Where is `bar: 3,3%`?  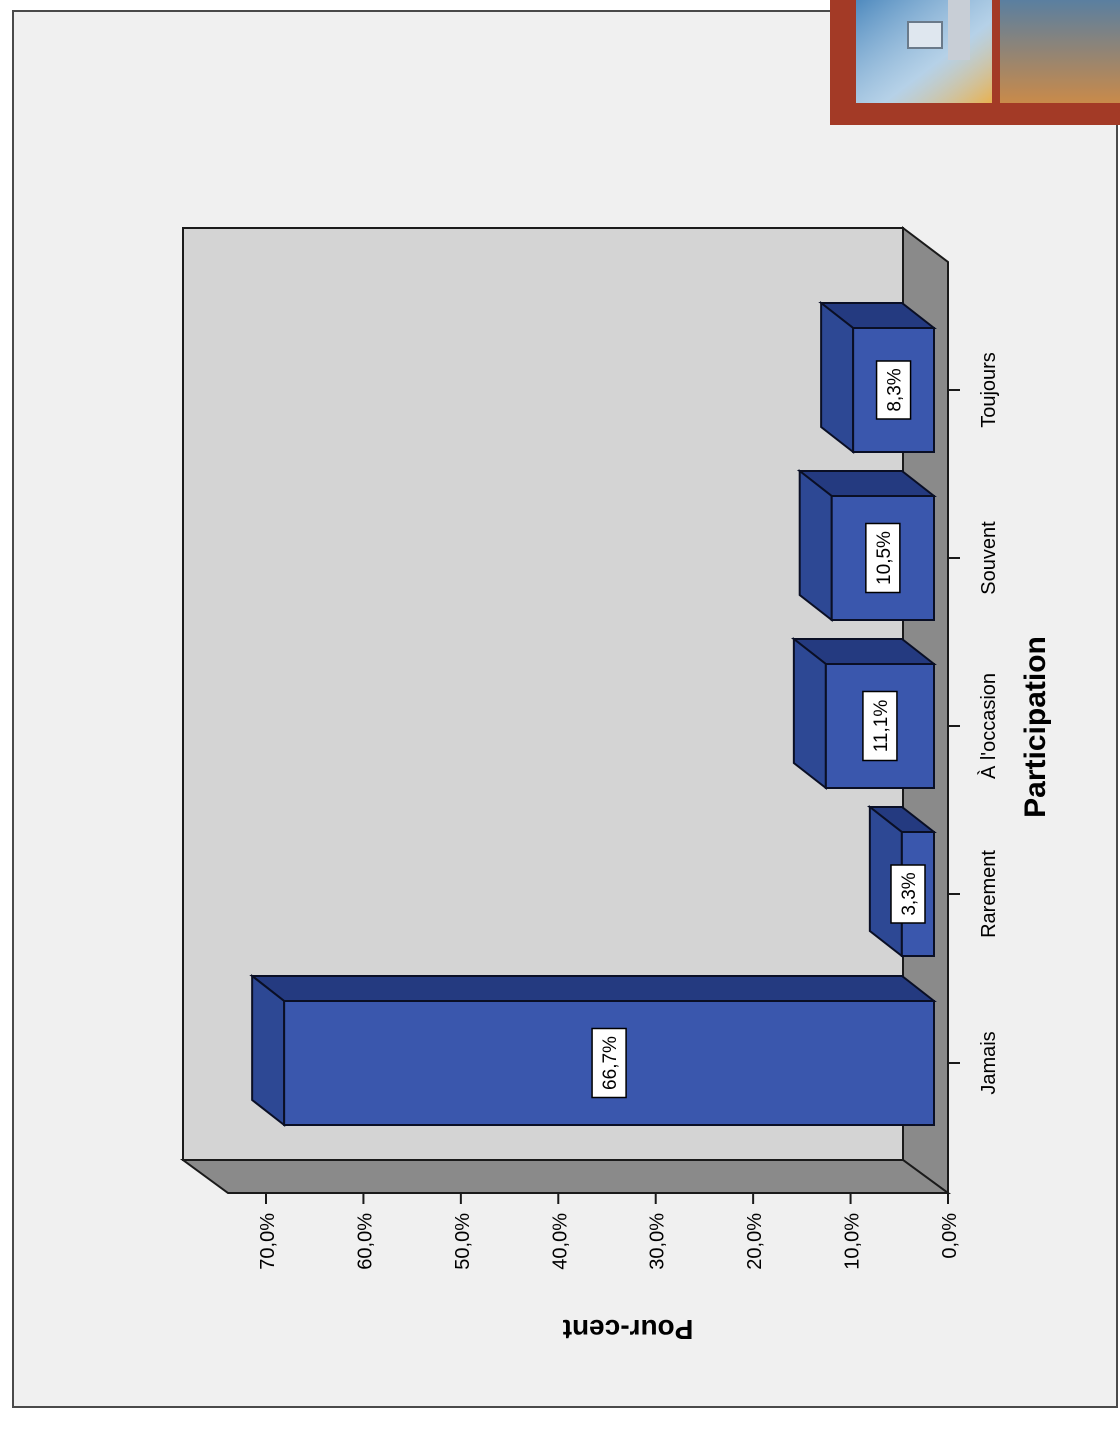 bar: 3,3% is located at coordinates (901, 881).